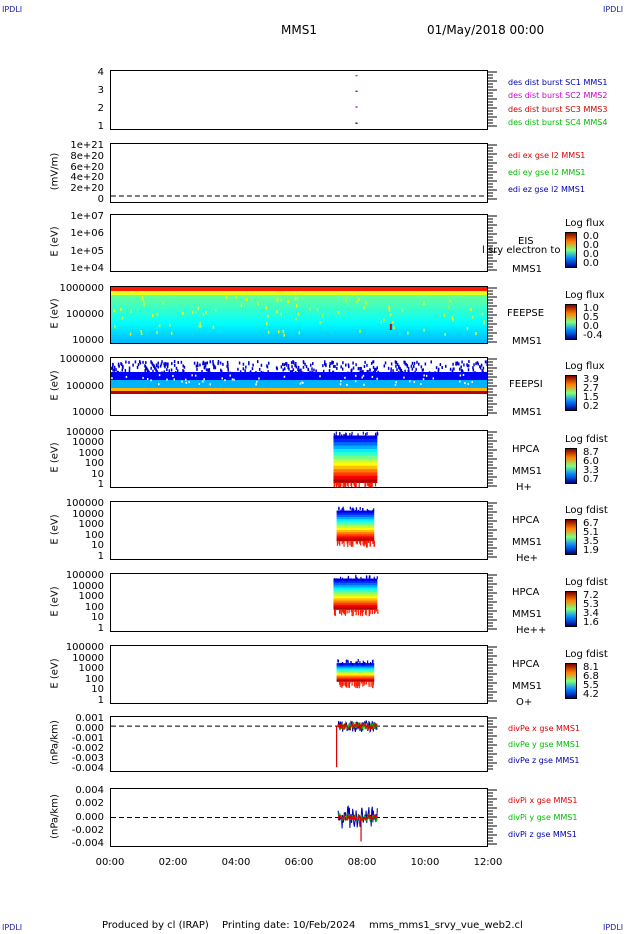  I want to click on plot-canvas-divPi, so click(299, 823).